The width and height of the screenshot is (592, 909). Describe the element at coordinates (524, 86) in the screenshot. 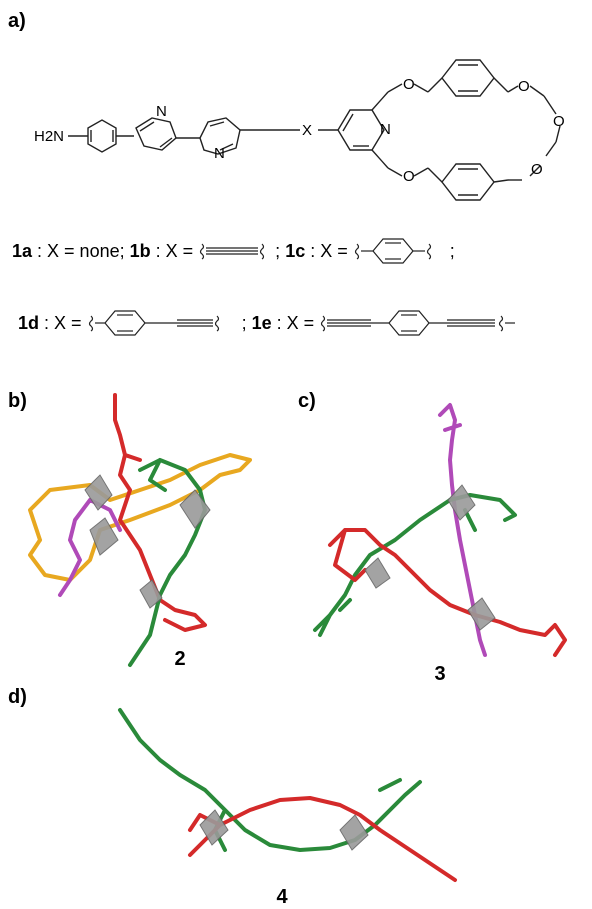

I see `oxygen-label-2: O` at that location.